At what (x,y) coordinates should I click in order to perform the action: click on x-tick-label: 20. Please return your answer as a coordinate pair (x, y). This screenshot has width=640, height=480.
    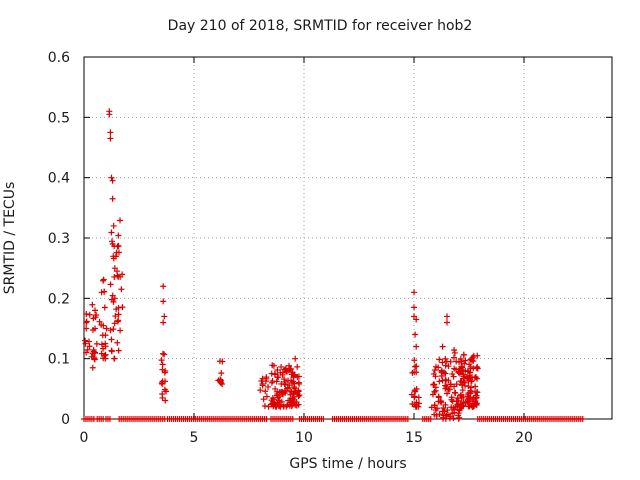
    Looking at the image, I should click on (524, 438).